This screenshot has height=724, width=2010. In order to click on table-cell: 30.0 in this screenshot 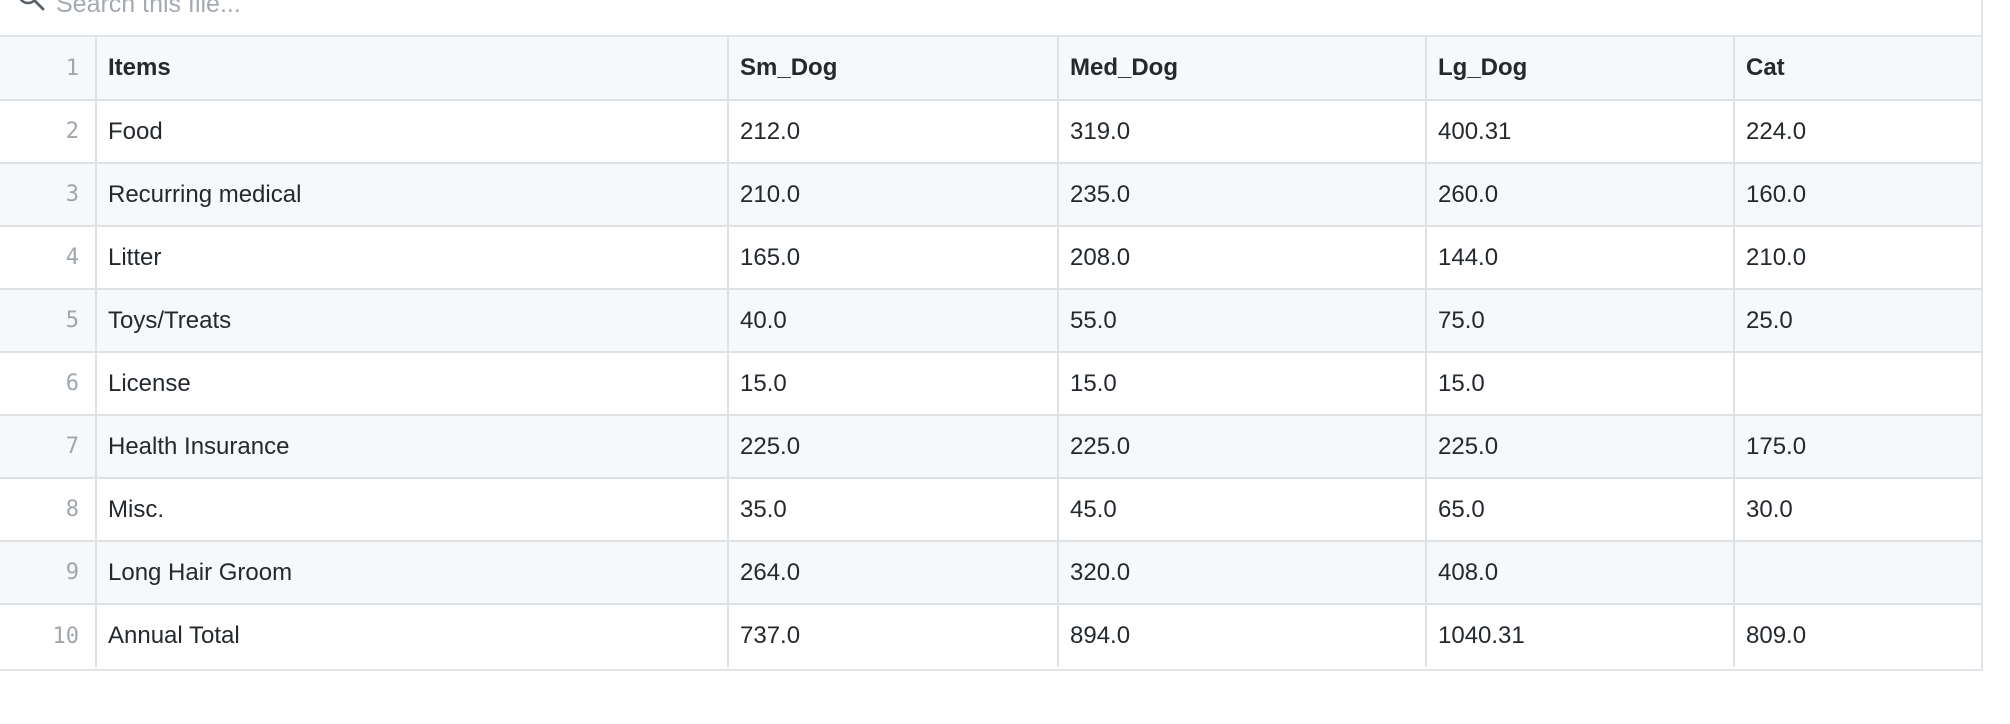, I will do `click(1857, 509)`.